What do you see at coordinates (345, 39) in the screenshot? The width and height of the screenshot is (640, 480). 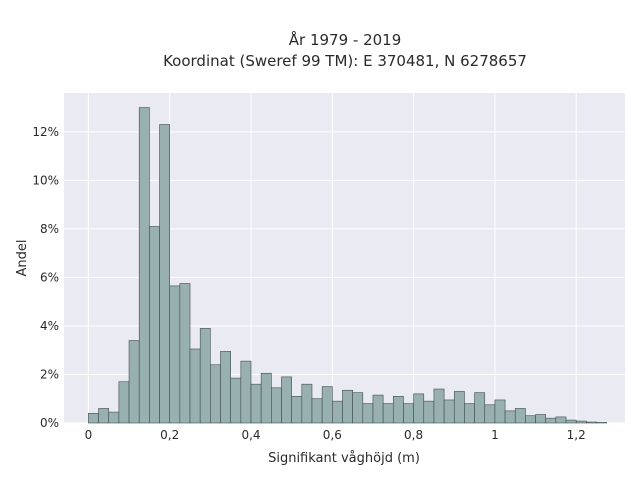 I see `chart-title: År 1979 - 2019` at bounding box center [345, 39].